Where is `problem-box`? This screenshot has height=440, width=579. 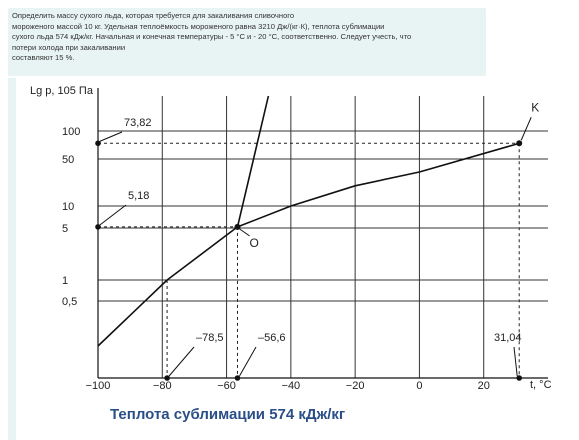 problem-box is located at coordinates (247, 42).